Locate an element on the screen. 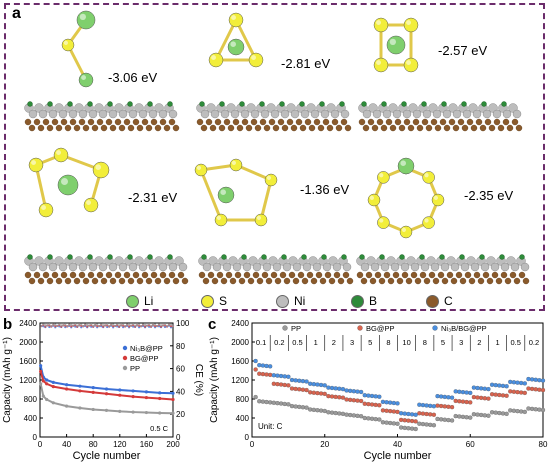 This screenshot has height=463, width=550. energy-label-2: -2.81 eV is located at coordinates (306, 63).